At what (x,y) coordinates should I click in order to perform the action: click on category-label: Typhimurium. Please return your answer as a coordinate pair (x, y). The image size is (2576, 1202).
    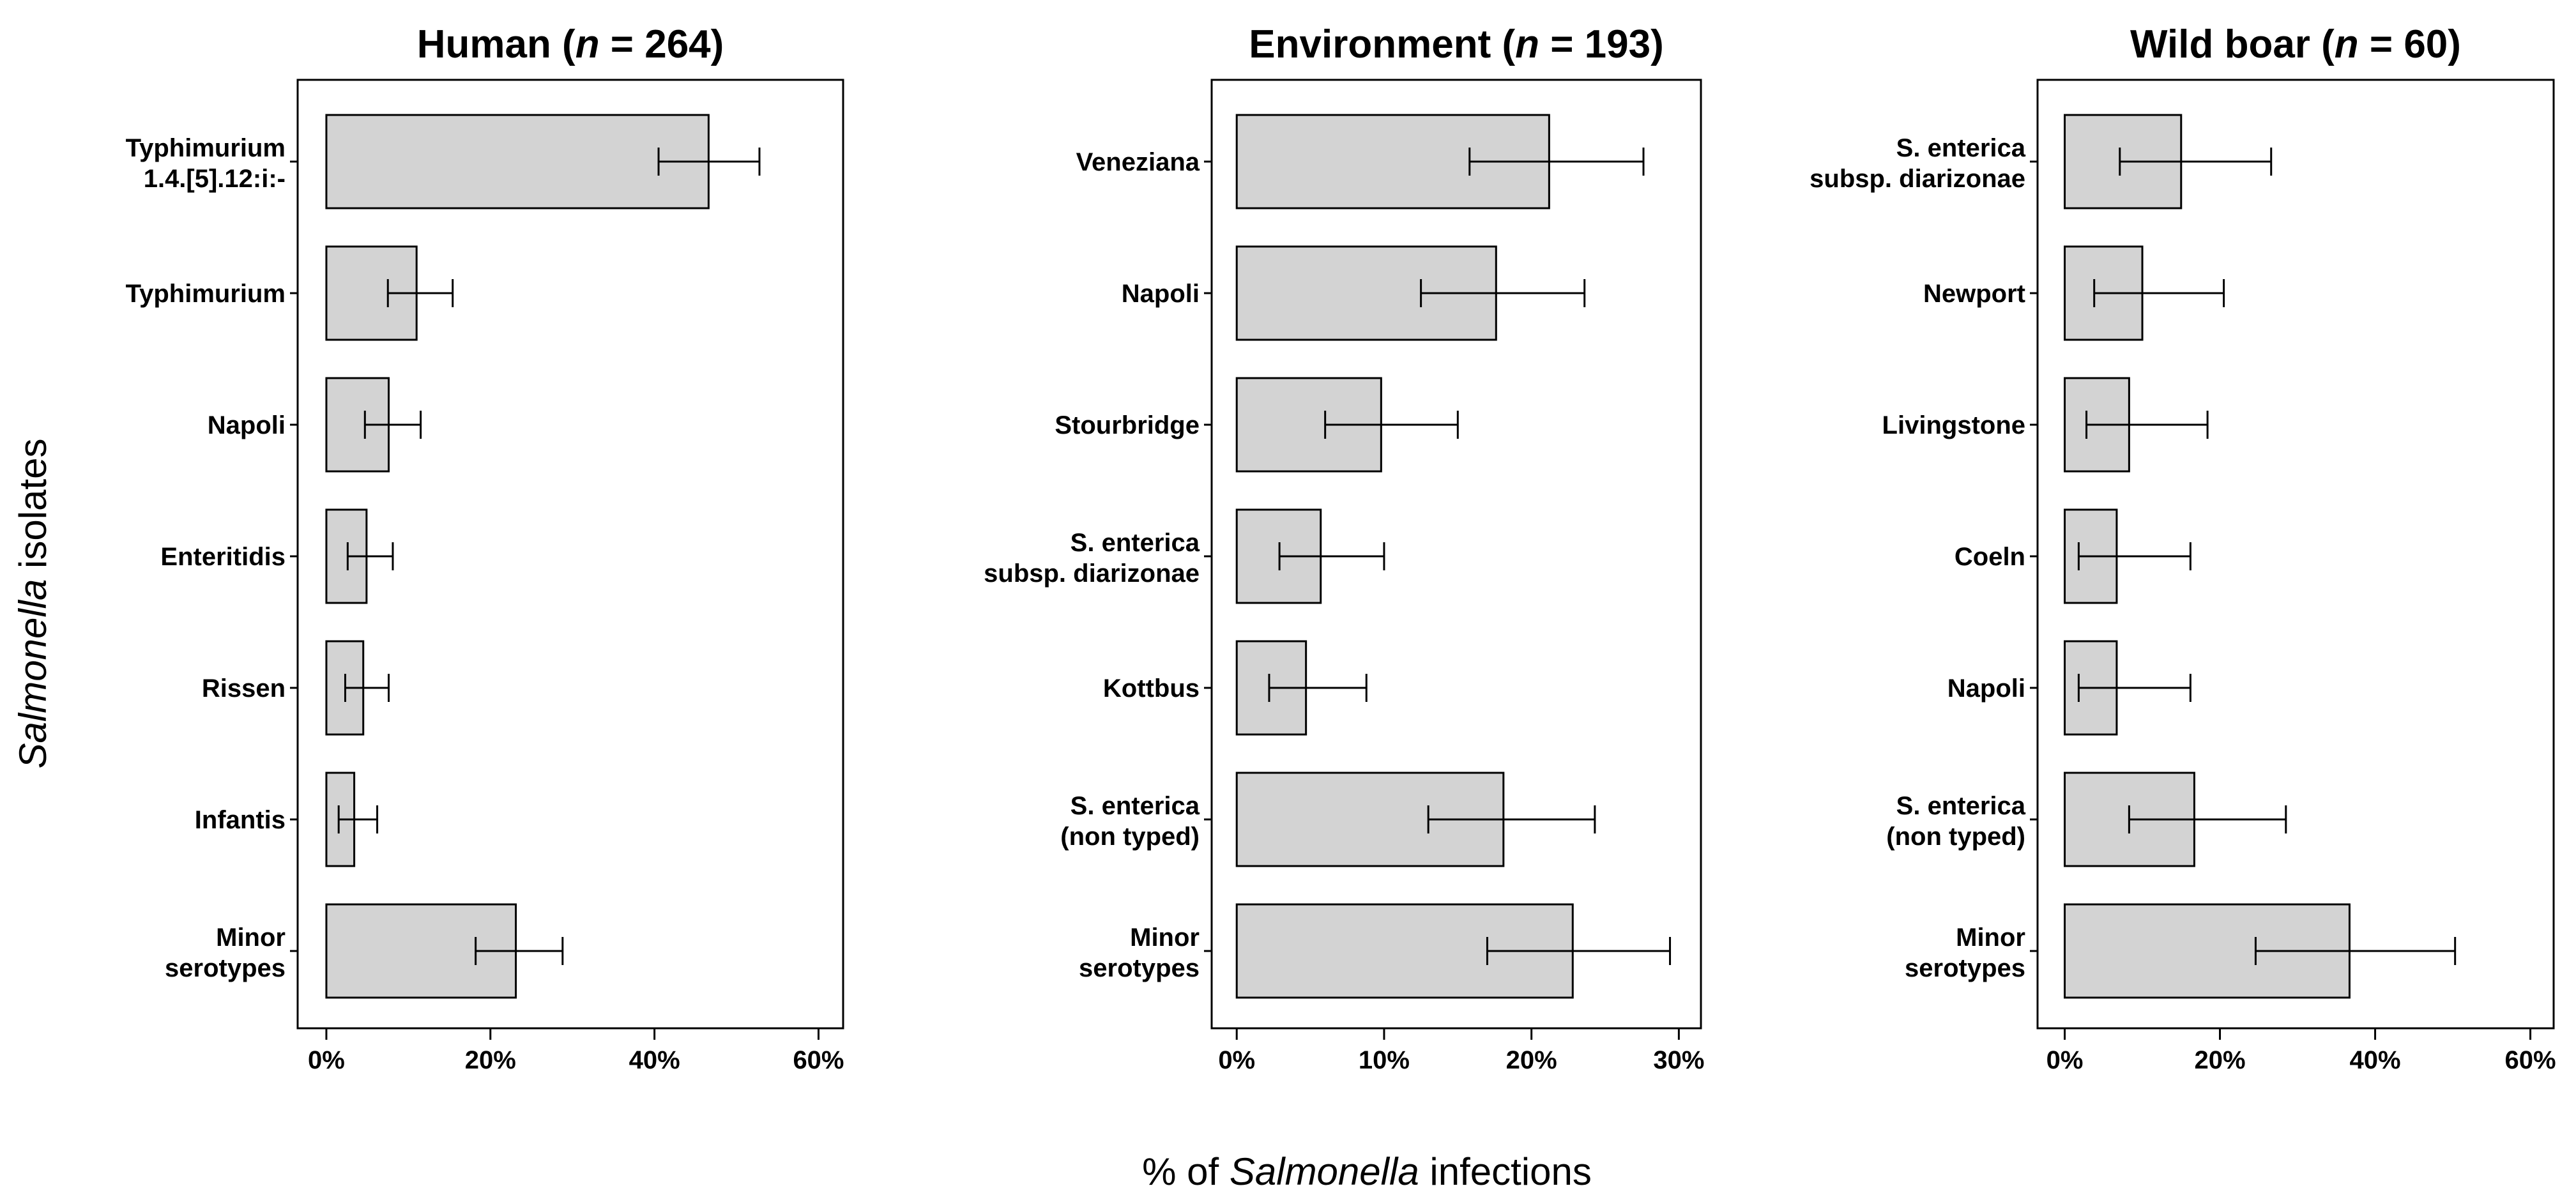
    Looking at the image, I should click on (206, 294).